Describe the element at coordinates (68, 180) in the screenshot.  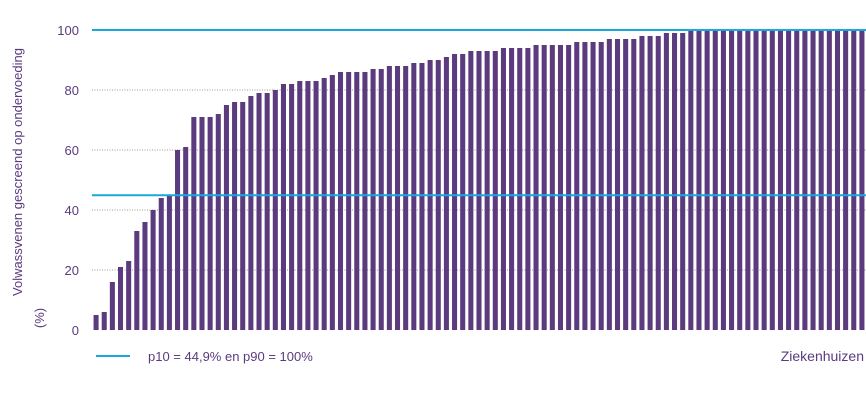
I see `y-axis-ticks: 0 20 40 60 80 100` at that location.